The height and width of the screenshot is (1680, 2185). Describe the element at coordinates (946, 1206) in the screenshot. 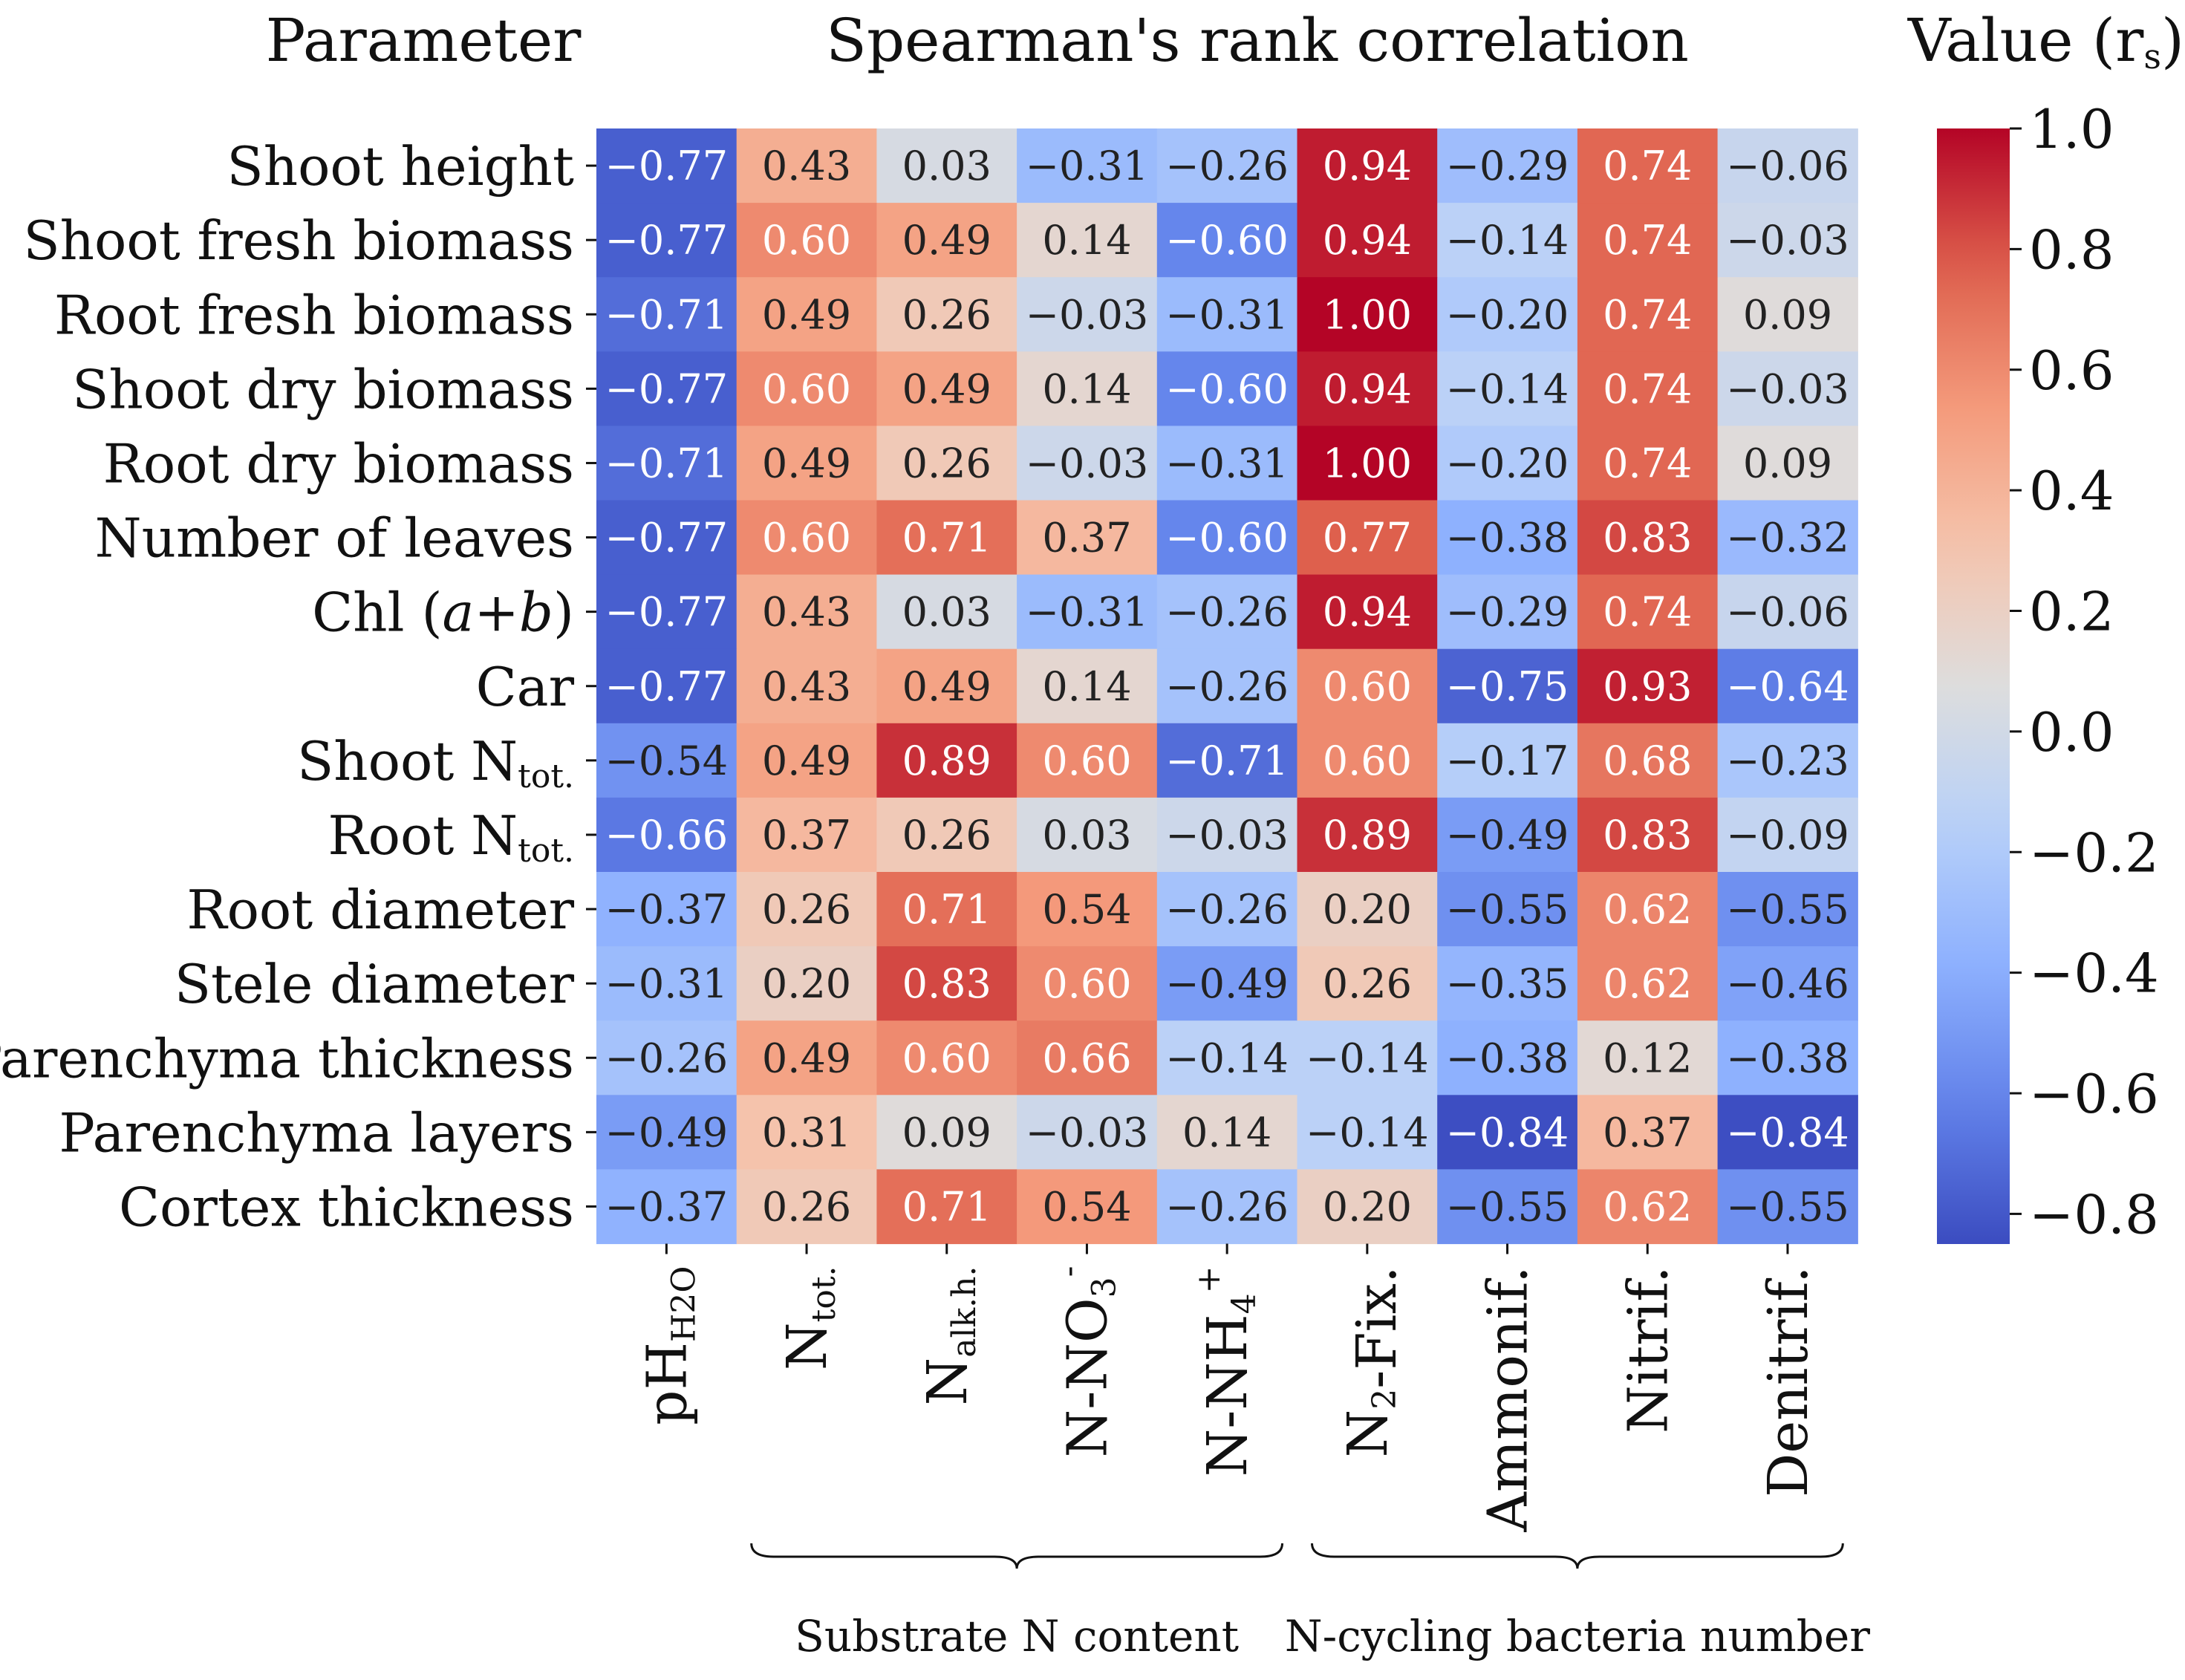

I see `cell-value-label: 0.71` at that location.